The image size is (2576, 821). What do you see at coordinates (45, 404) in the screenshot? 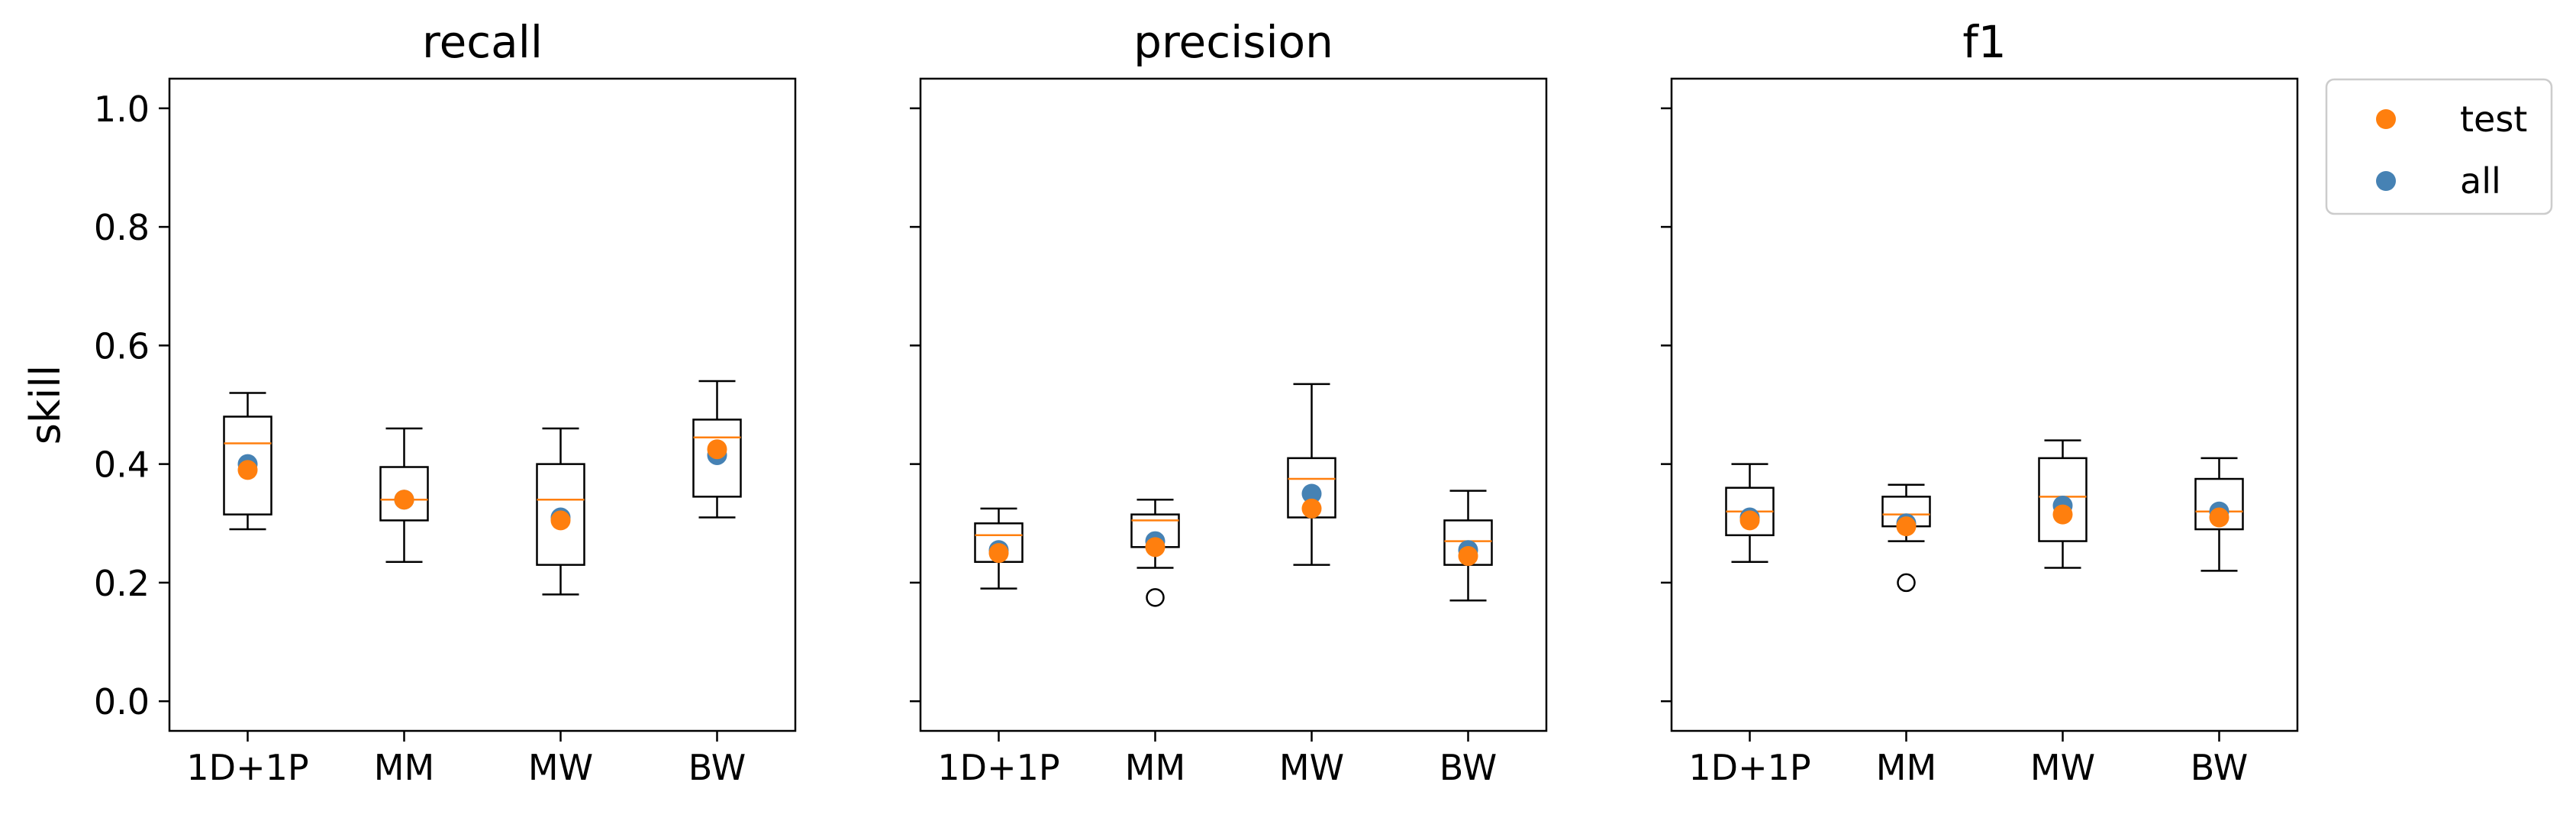
I see `y-axis-label: skill` at bounding box center [45, 404].